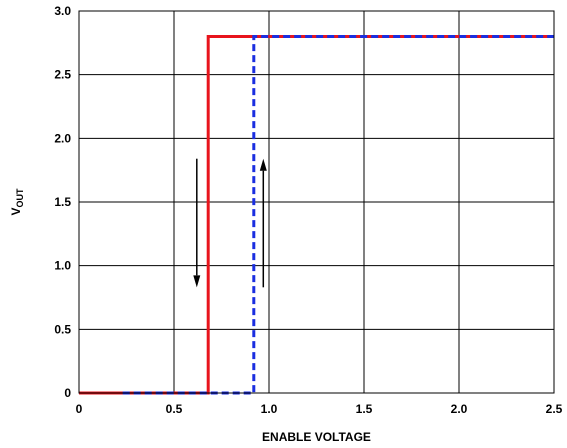  I want to click on y-tick-label: 3.0, so click(62, 11).